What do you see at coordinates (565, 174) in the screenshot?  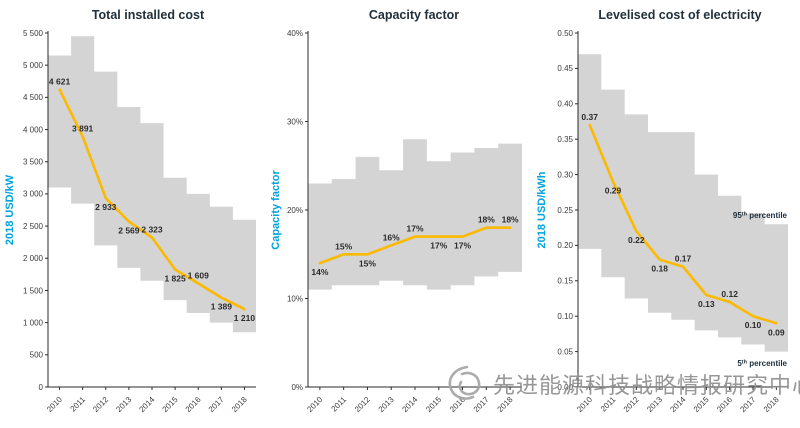 I see `y-tick-label: 0.30` at bounding box center [565, 174].